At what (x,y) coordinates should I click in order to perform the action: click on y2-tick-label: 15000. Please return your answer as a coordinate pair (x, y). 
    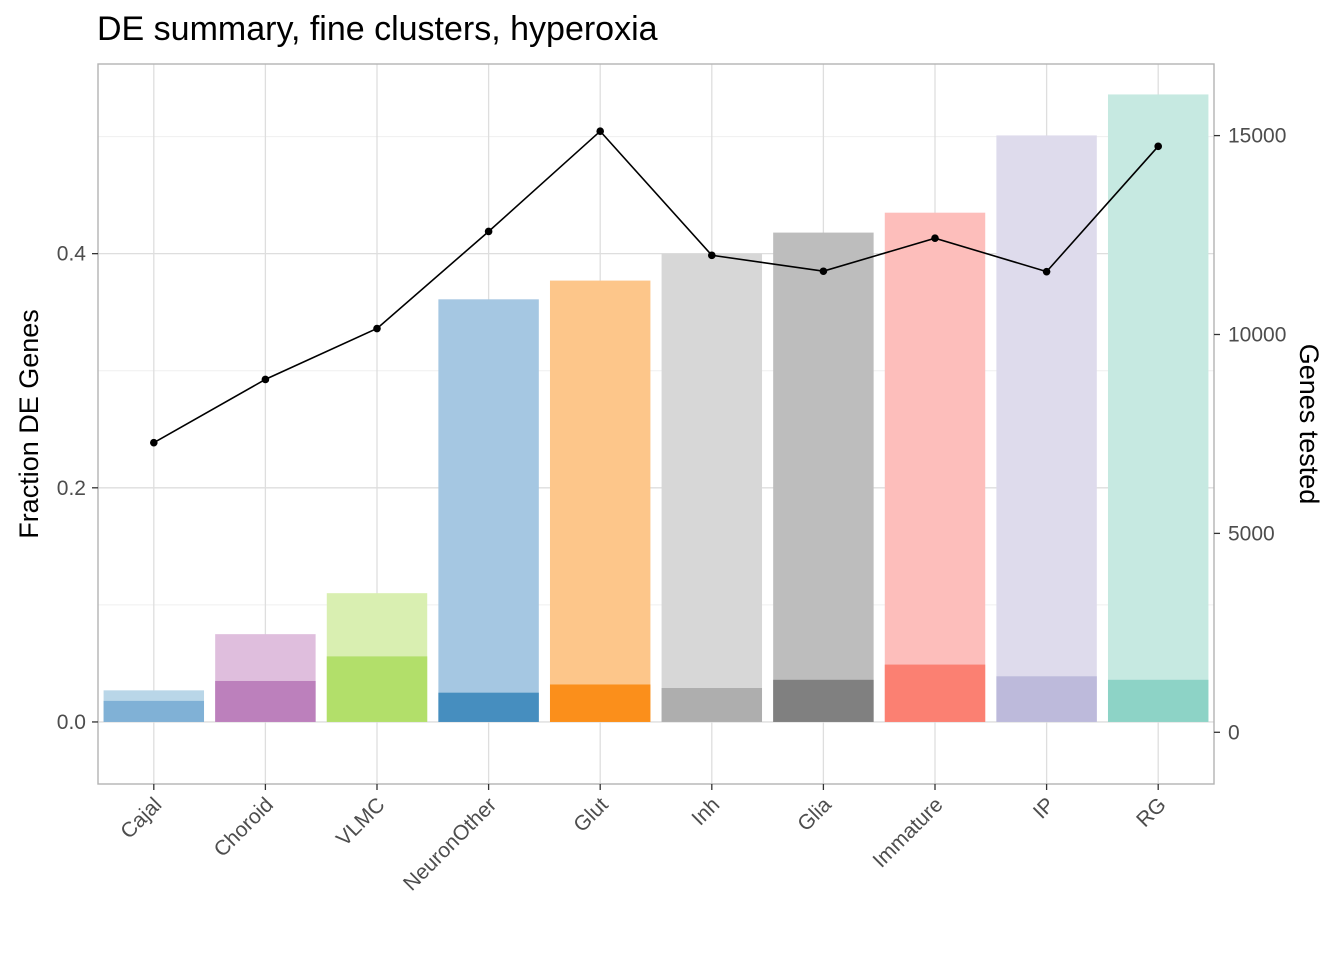
    Looking at the image, I should click on (1257, 136).